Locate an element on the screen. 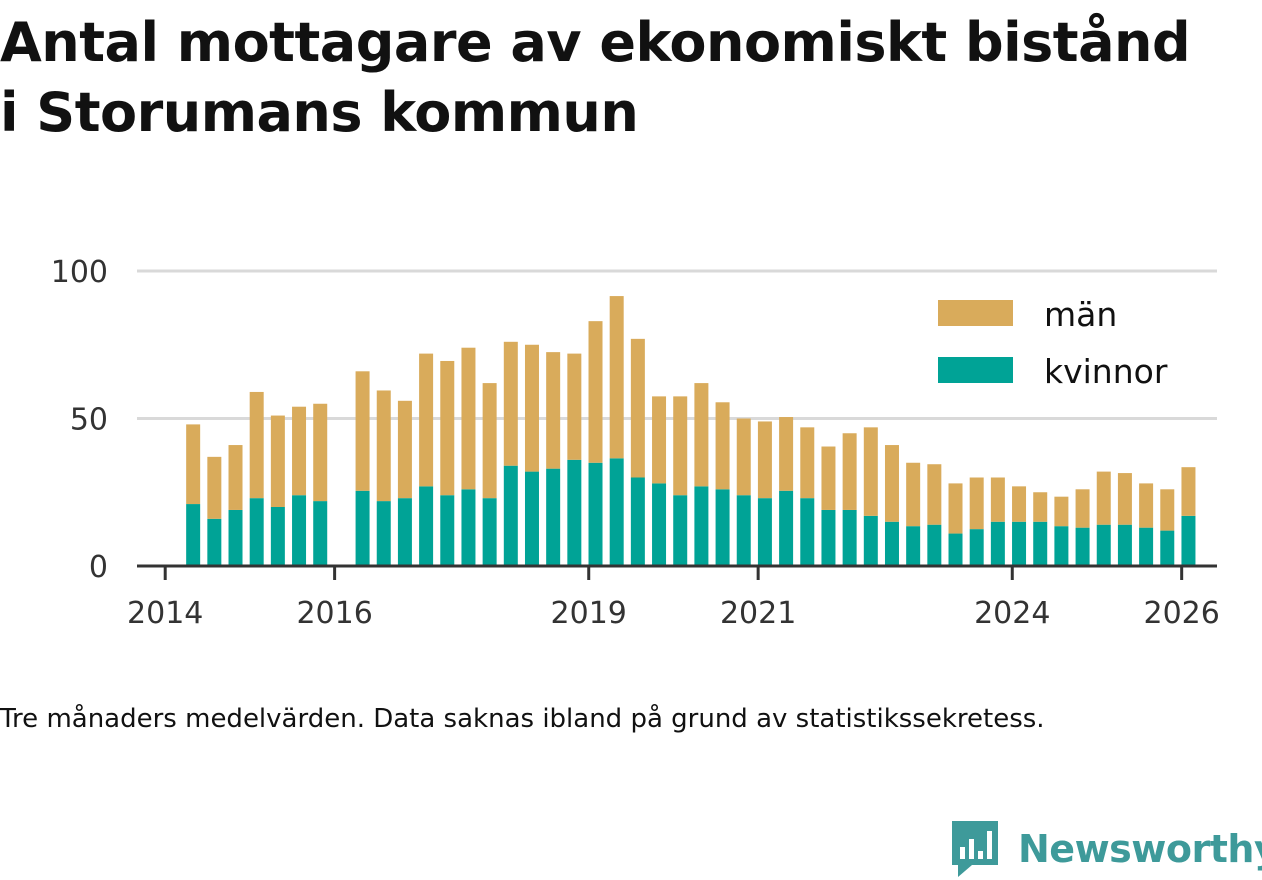 Image resolution: width=1262 pixels, height=880 pixels. legend-label-women: kvinnor is located at coordinates (1106, 371).